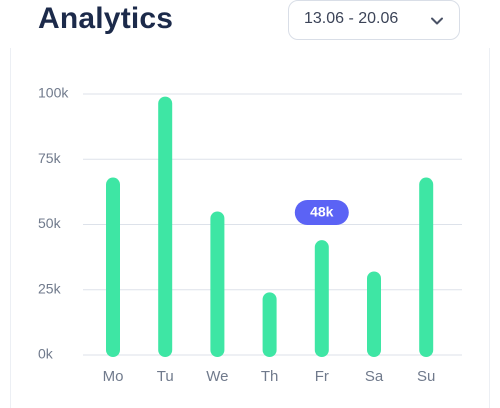  Describe the element at coordinates (113, 376) in the screenshot. I see `x-tick-label: Mo` at that location.